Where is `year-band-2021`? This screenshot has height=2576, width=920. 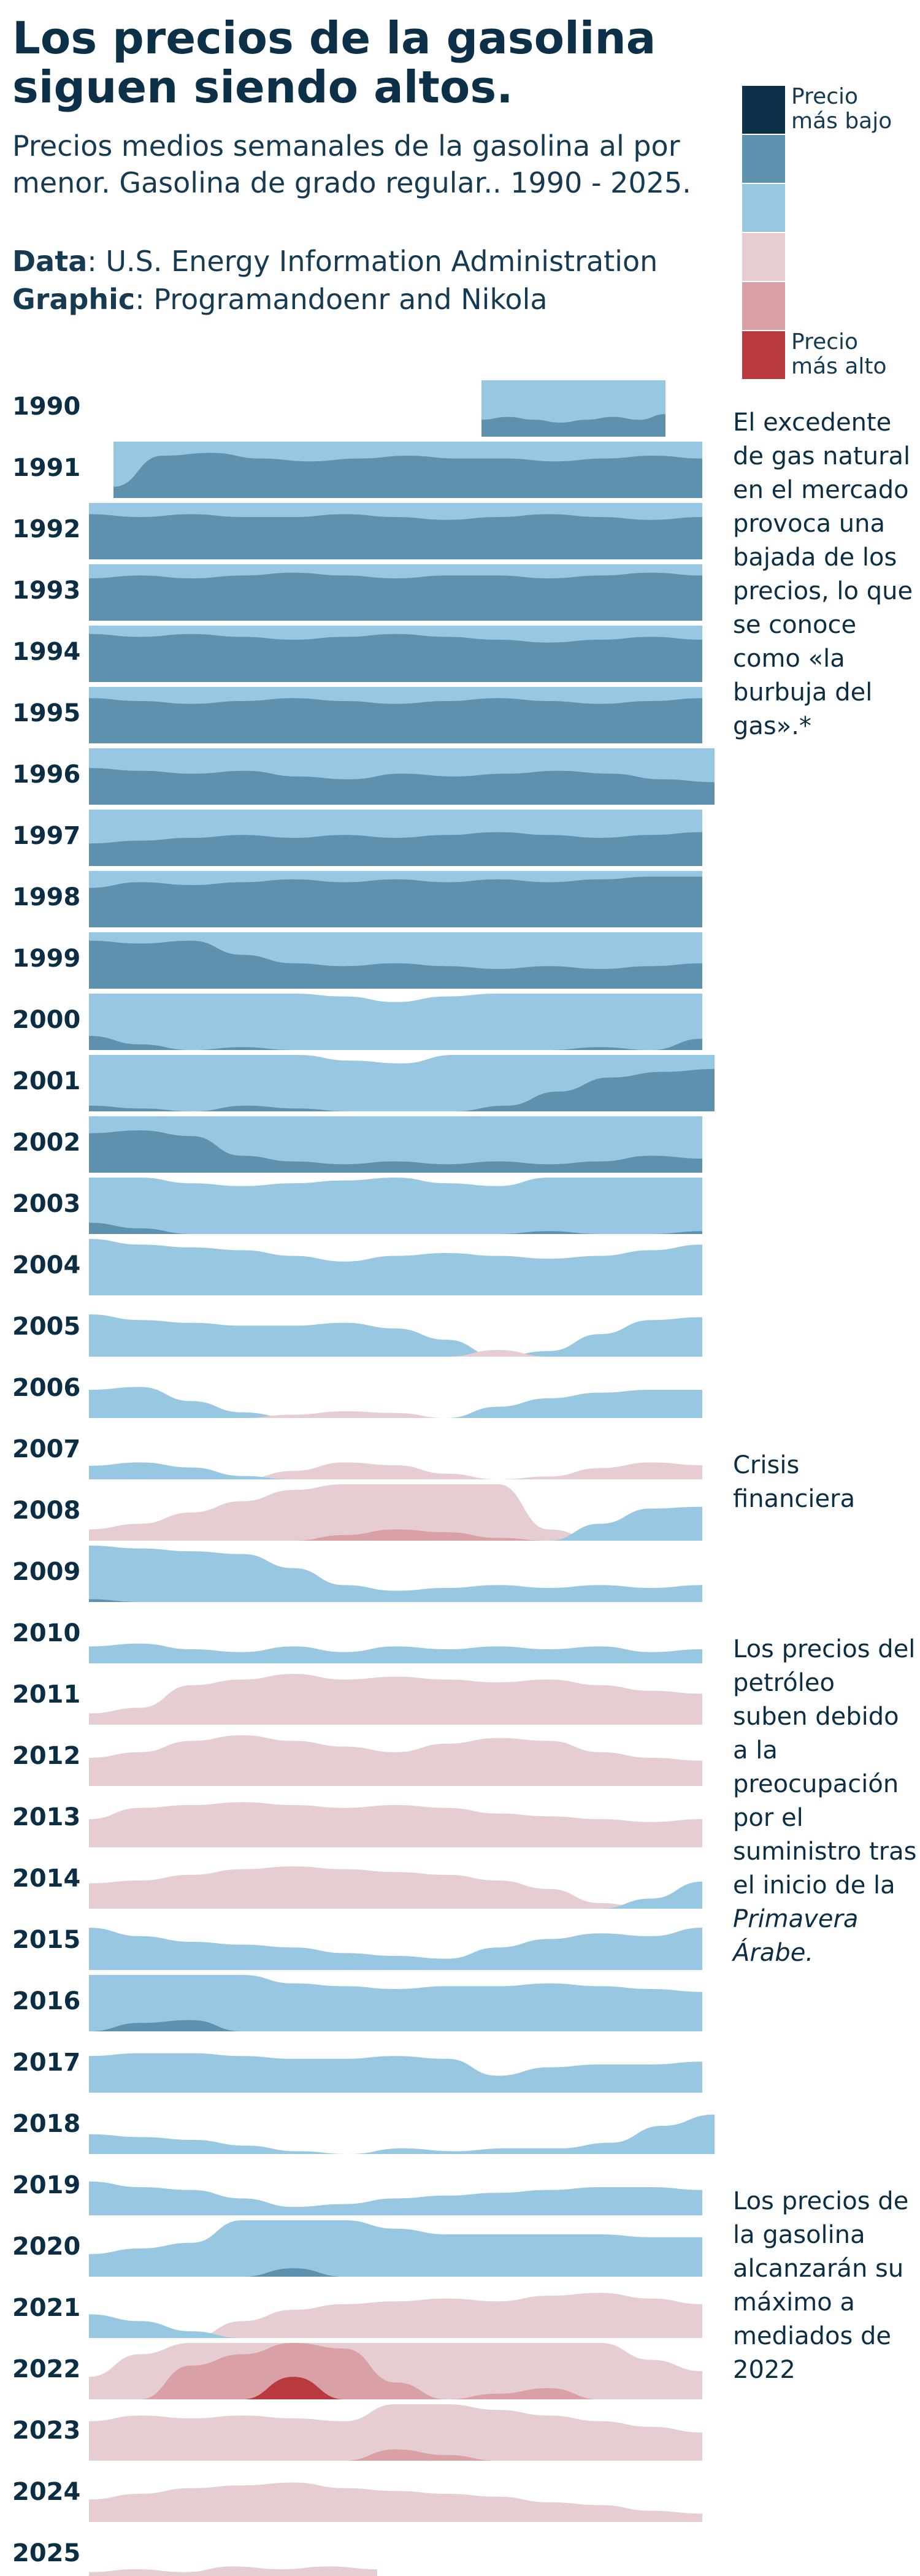 year-band-2021 is located at coordinates (395, 2315).